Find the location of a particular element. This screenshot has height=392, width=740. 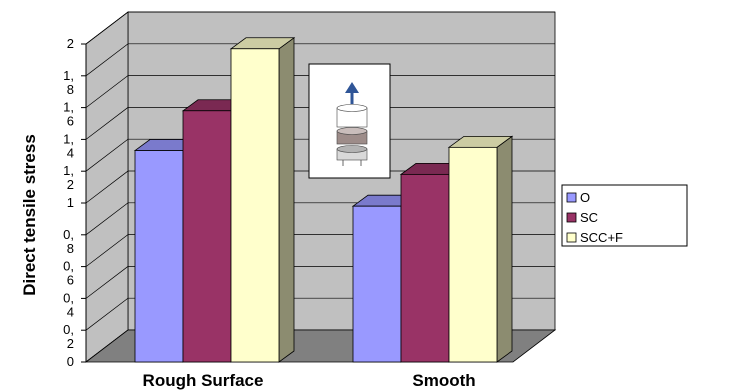

legend-entry: SC is located at coordinates (582, 217).